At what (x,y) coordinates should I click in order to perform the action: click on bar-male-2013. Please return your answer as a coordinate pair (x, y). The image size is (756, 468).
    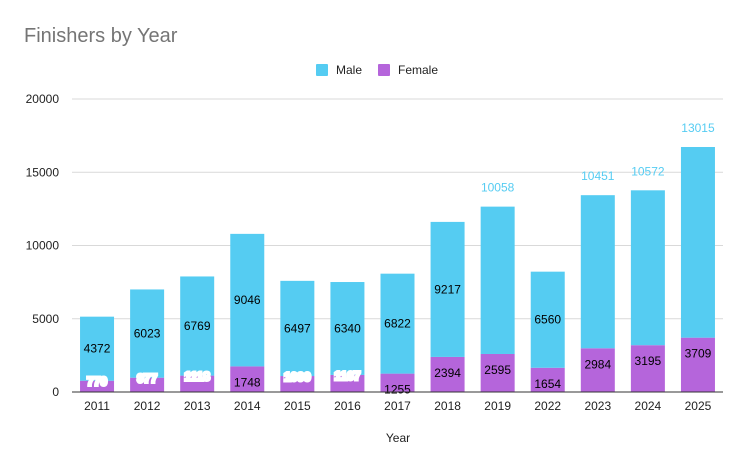
    Looking at the image, I should click on (197, 326).